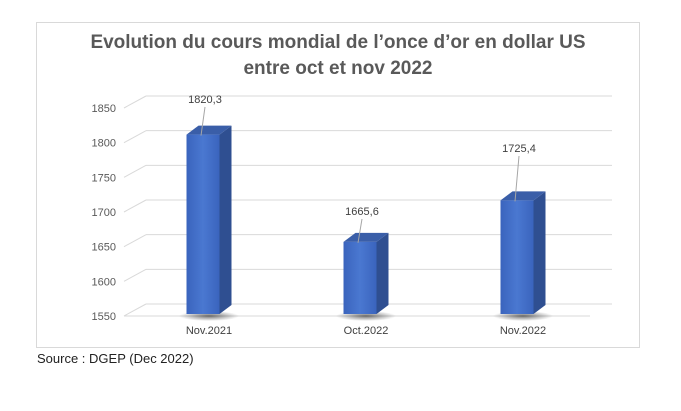 The width and height of the screenshot is (681, 411). I want to click on y-tick-label: 1600, so click(104, 282).